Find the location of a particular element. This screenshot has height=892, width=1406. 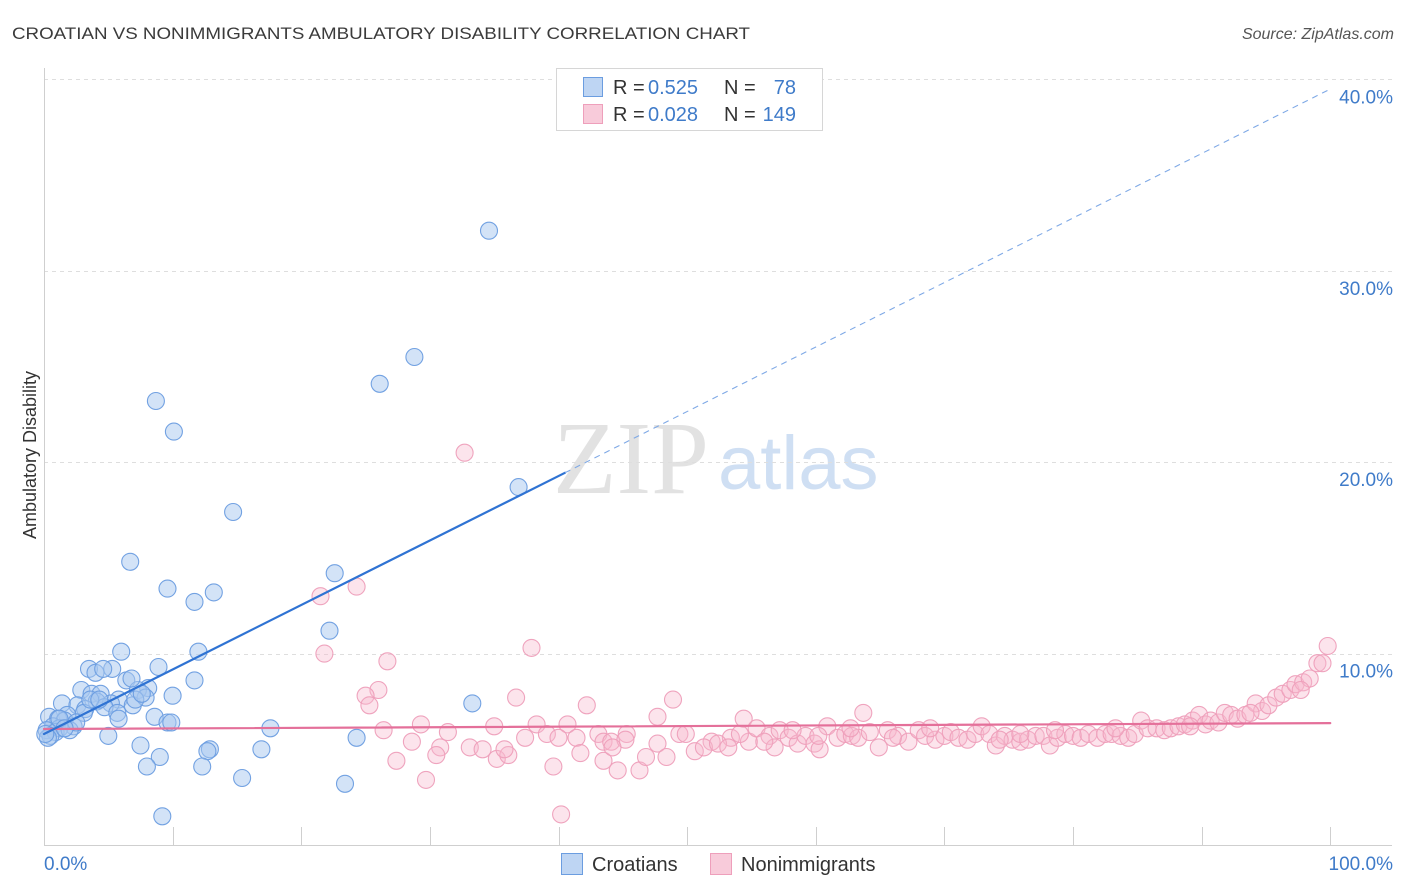

series-legend: Croatians Nonimmigrants is located at coordinates (718, 864).